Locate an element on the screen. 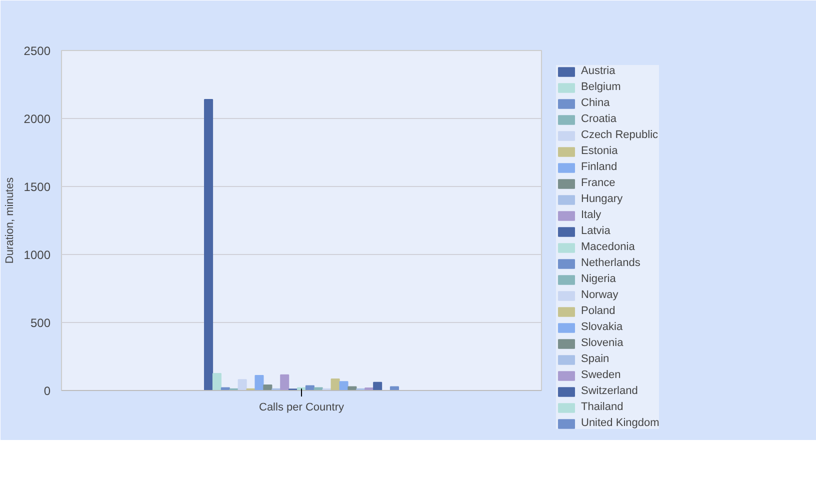 This screenshot has width=816, height=494. y-tick-label: 500 is located at coordinates (40, 323).